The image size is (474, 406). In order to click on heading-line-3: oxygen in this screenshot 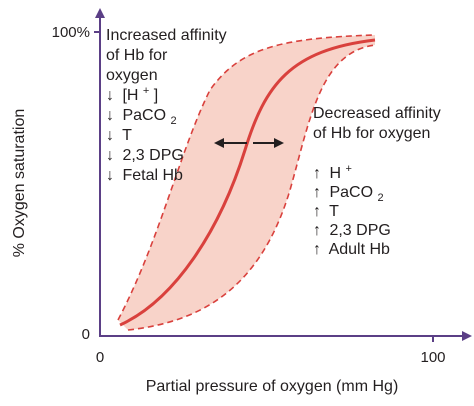, I will do `click(132, 75)`.